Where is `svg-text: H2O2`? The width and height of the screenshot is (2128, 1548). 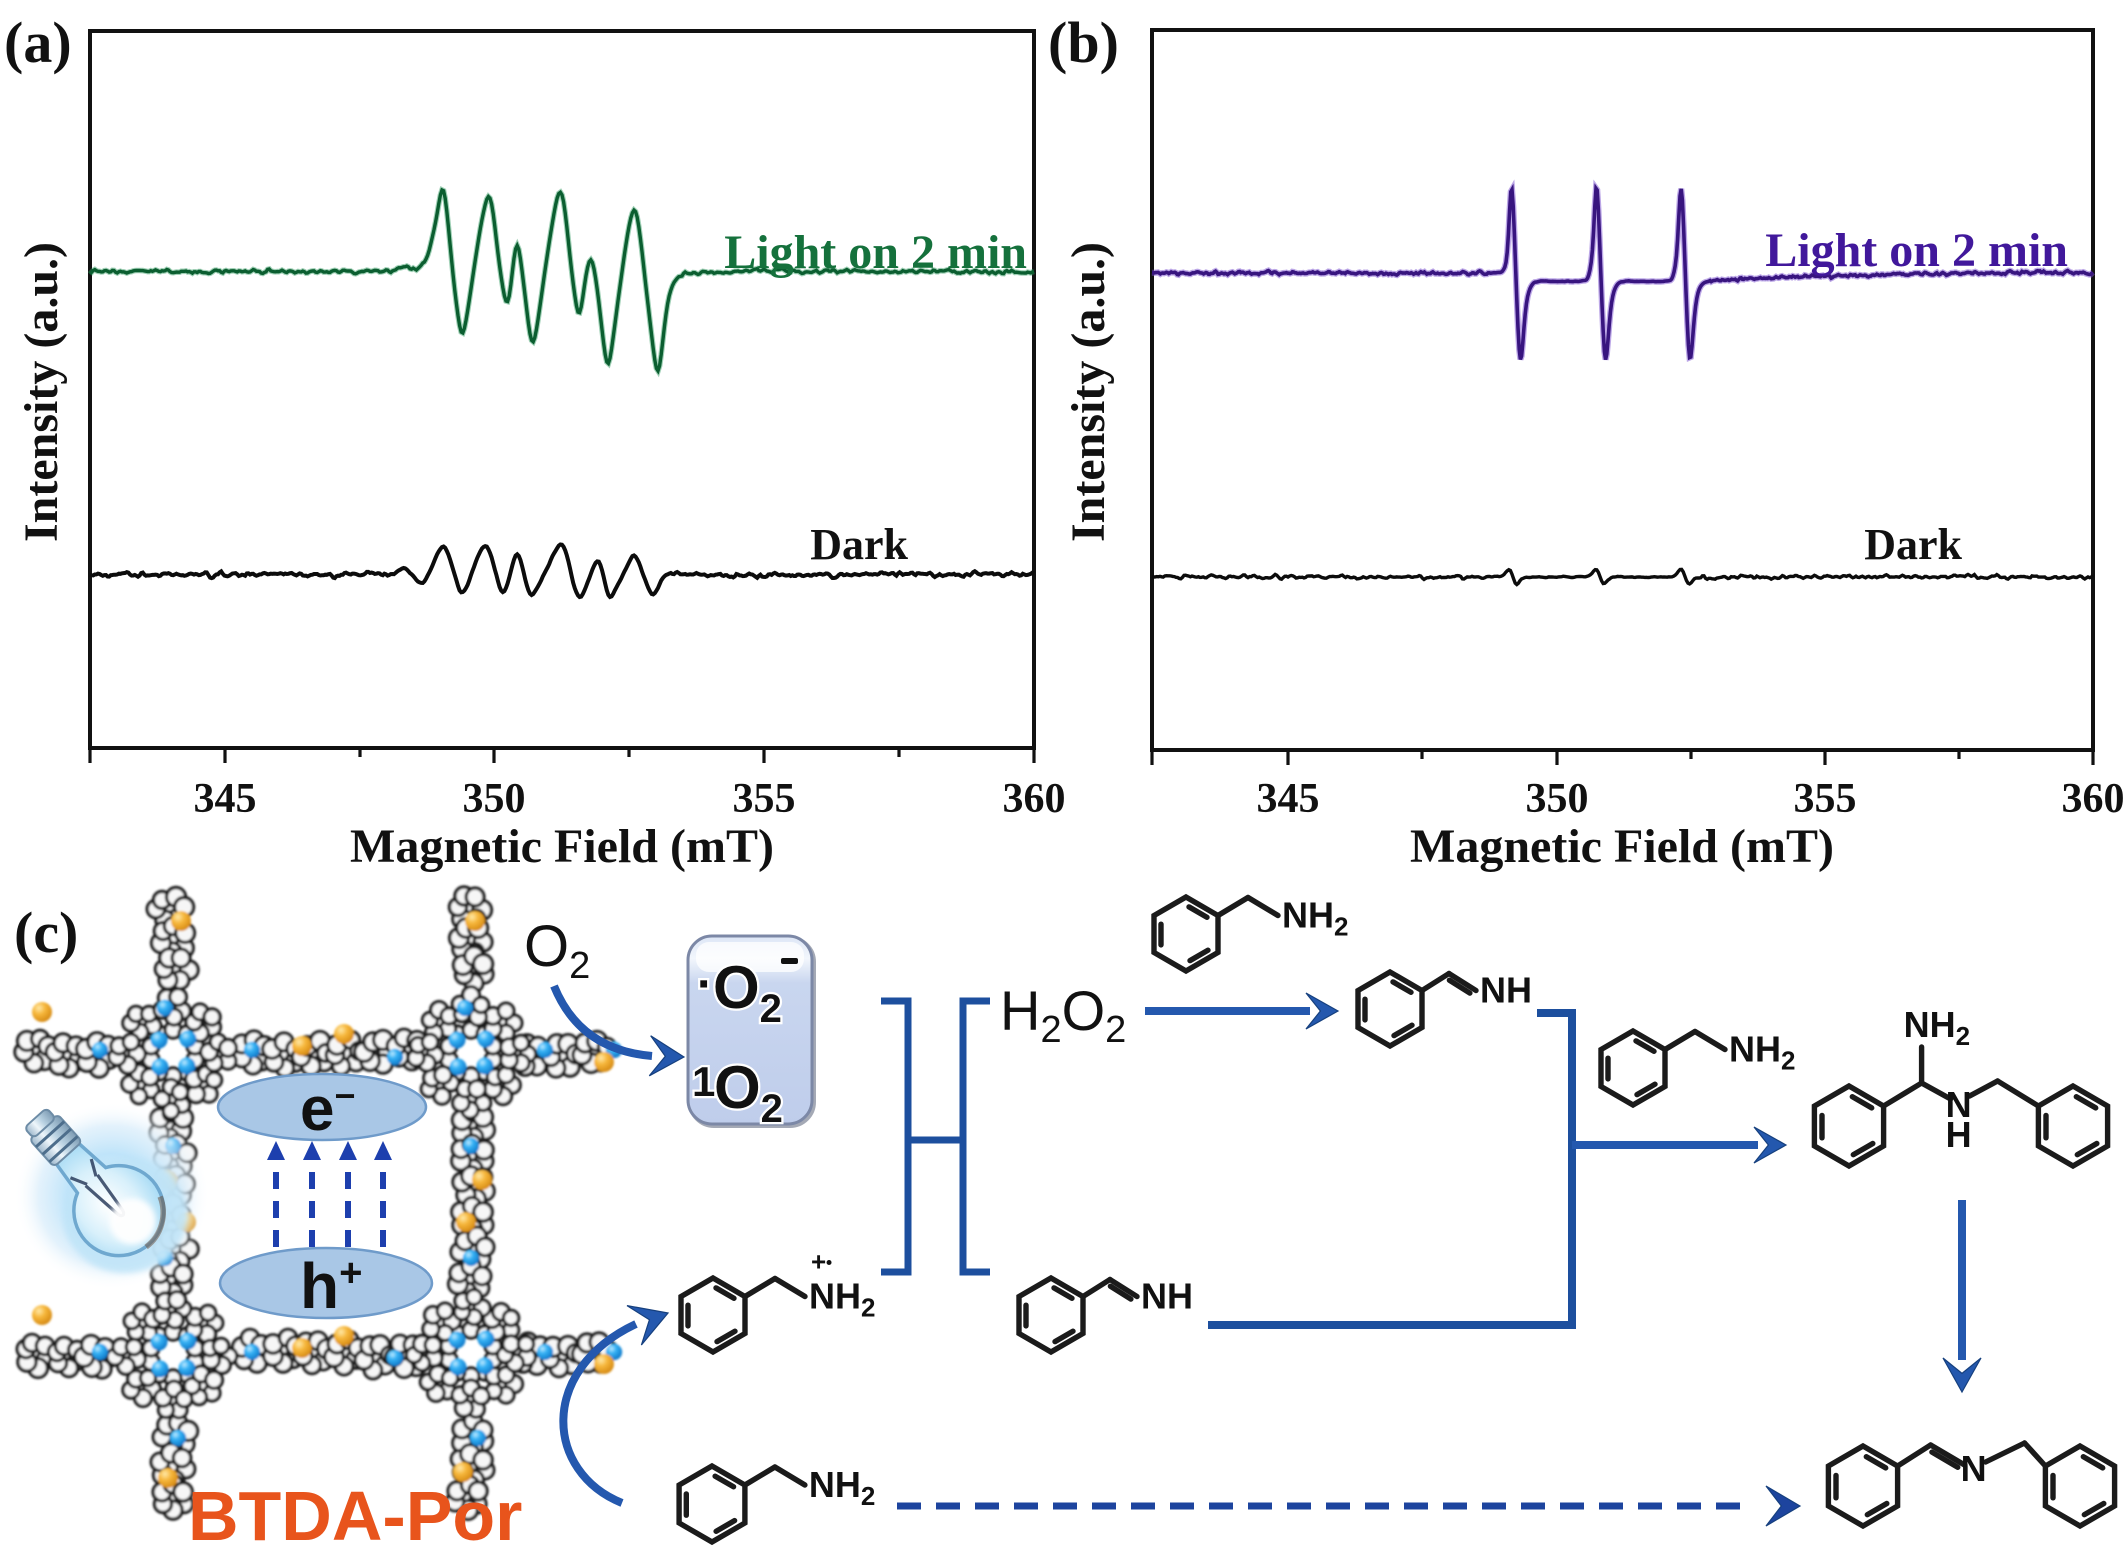 svg-text: H2O2 is located at coordinates (1063, 1015).